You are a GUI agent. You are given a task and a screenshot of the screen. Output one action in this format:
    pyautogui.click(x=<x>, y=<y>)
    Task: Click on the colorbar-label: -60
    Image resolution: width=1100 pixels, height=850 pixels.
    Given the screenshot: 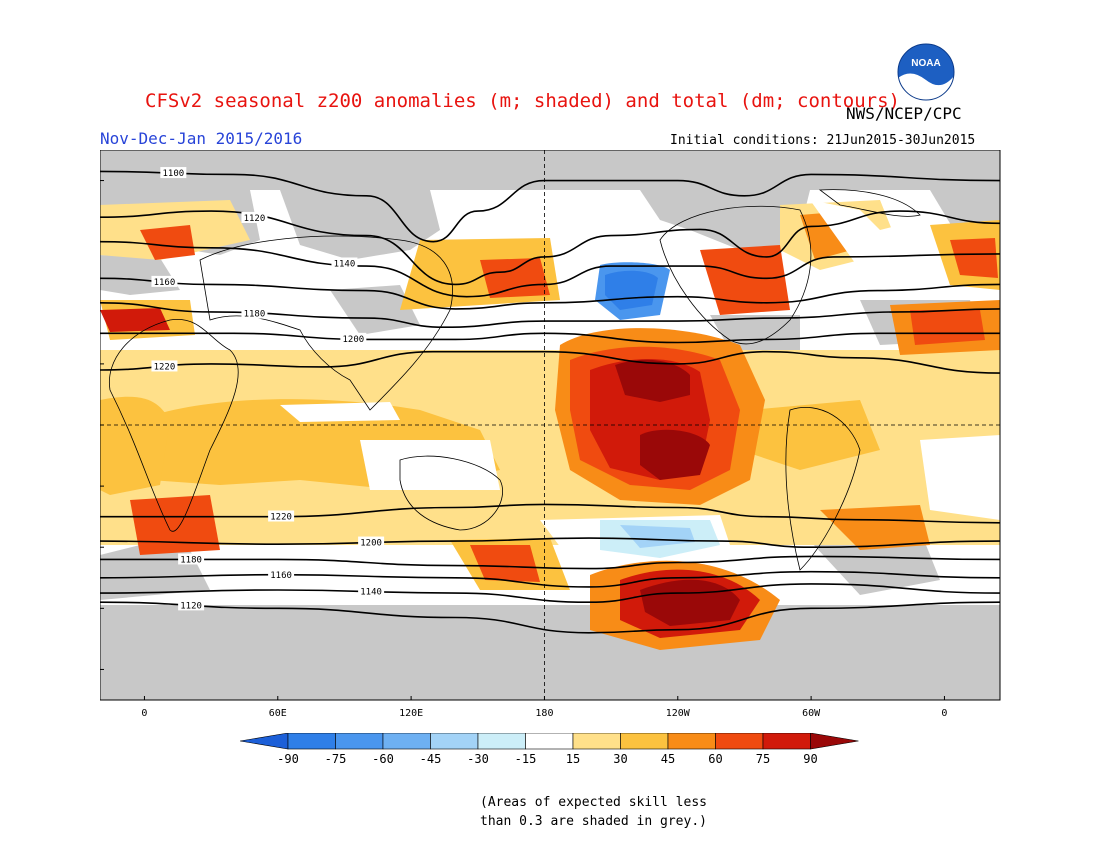 What is the action you would take?
    pyautogui.click(x=383, y=759)
    